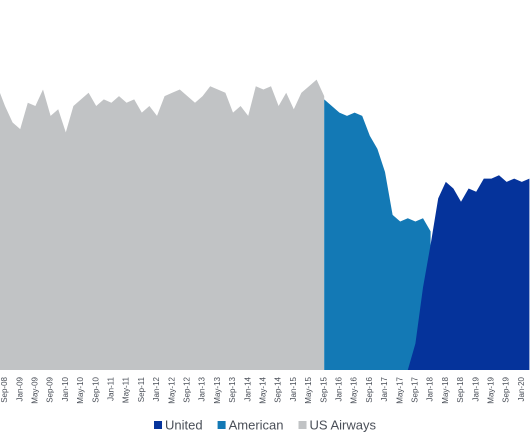  Describe the element at coordinates (187, 389) in the screenshot. I see `x-tick-label: Sep-12` at that location.